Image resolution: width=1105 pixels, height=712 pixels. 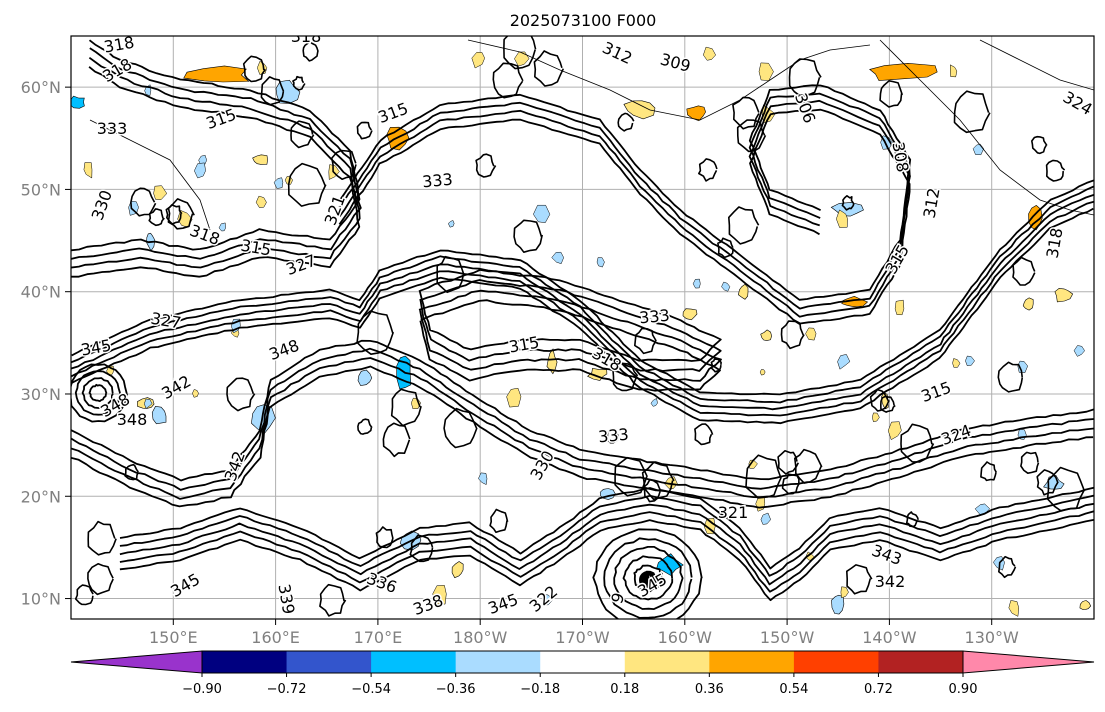 I want to click on colorbar-tick-label: 0.18, so click(x=624, y=689).